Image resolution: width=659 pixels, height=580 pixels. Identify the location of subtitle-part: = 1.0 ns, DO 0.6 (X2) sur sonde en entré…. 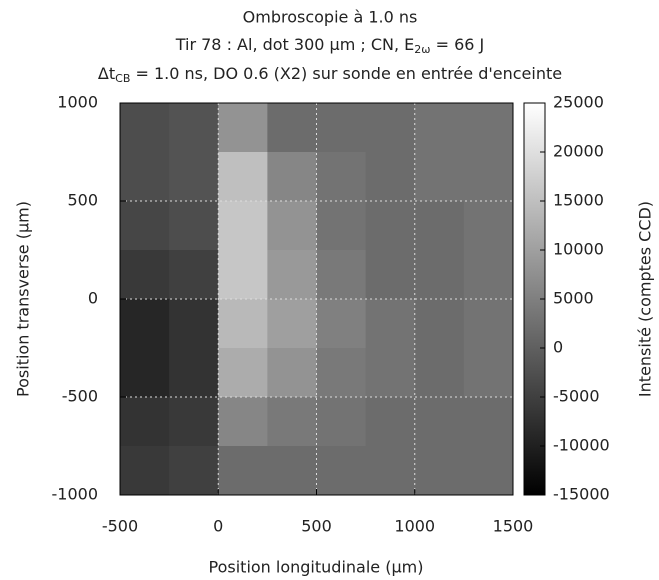
(346, 73).